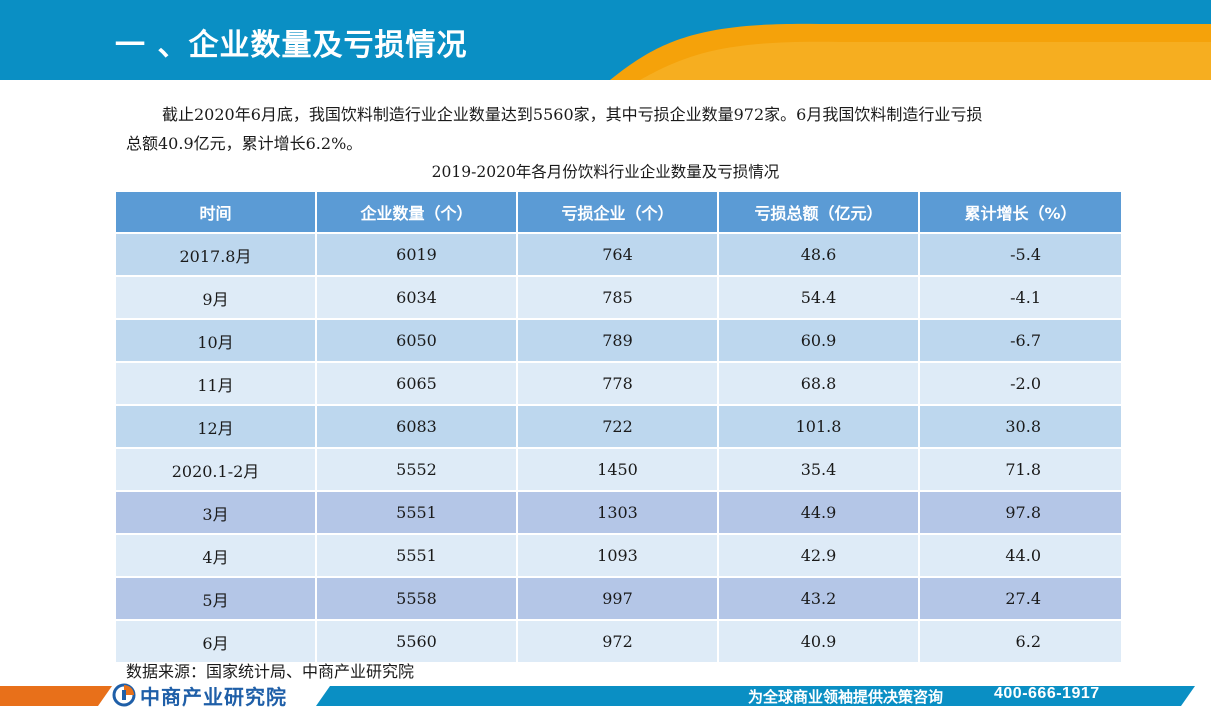 Image resolution: width=1211 pixels, height=716 pixels. What do you see at coordinates (216, 469) in the screenshot?
I see `cell-time: 2020.1-2月` at bounding box center [216, 469].